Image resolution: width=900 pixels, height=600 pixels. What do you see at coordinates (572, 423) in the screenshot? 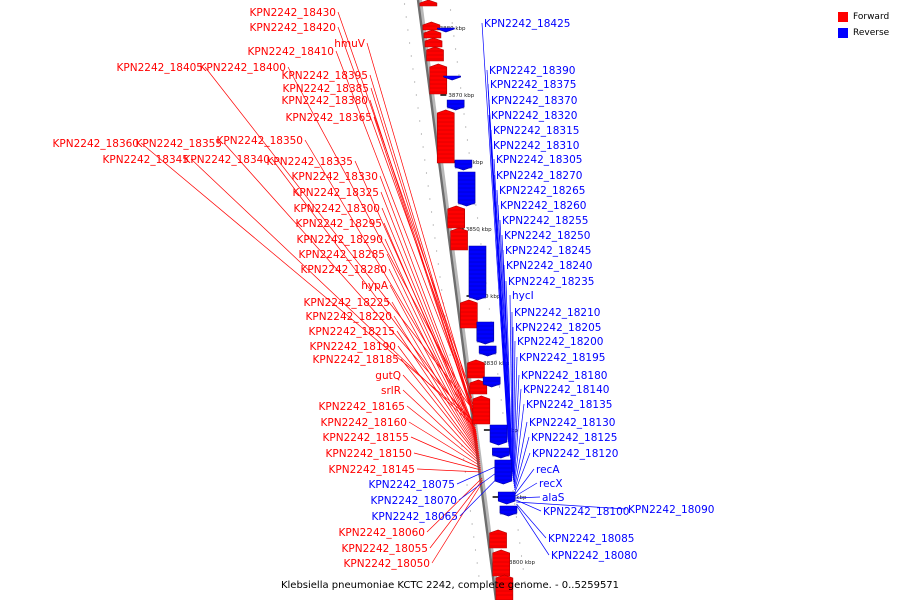
I see `reverse-gene-label: KPN2242_18130` at bounding box center [572, 423].